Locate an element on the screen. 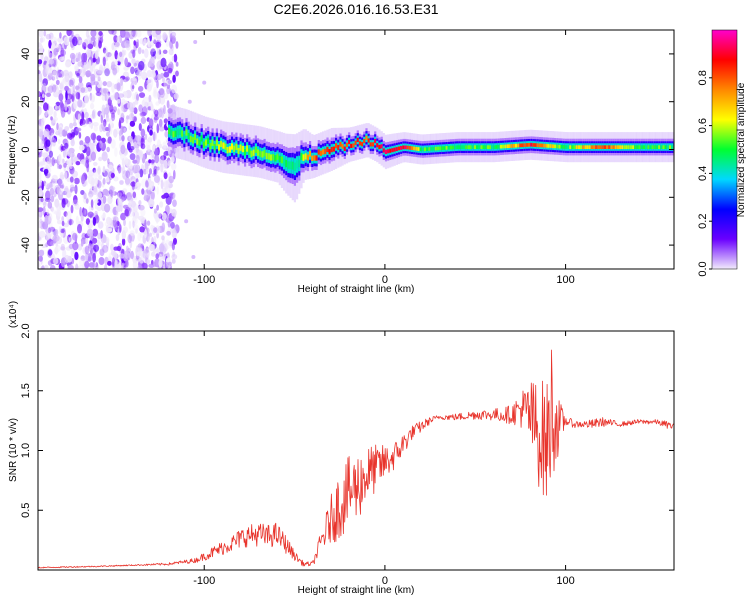 The width and height of the screenshot is (750, 600). spectrogram-x-label: Height of straight line (km) is located at coordinates (356, 289).